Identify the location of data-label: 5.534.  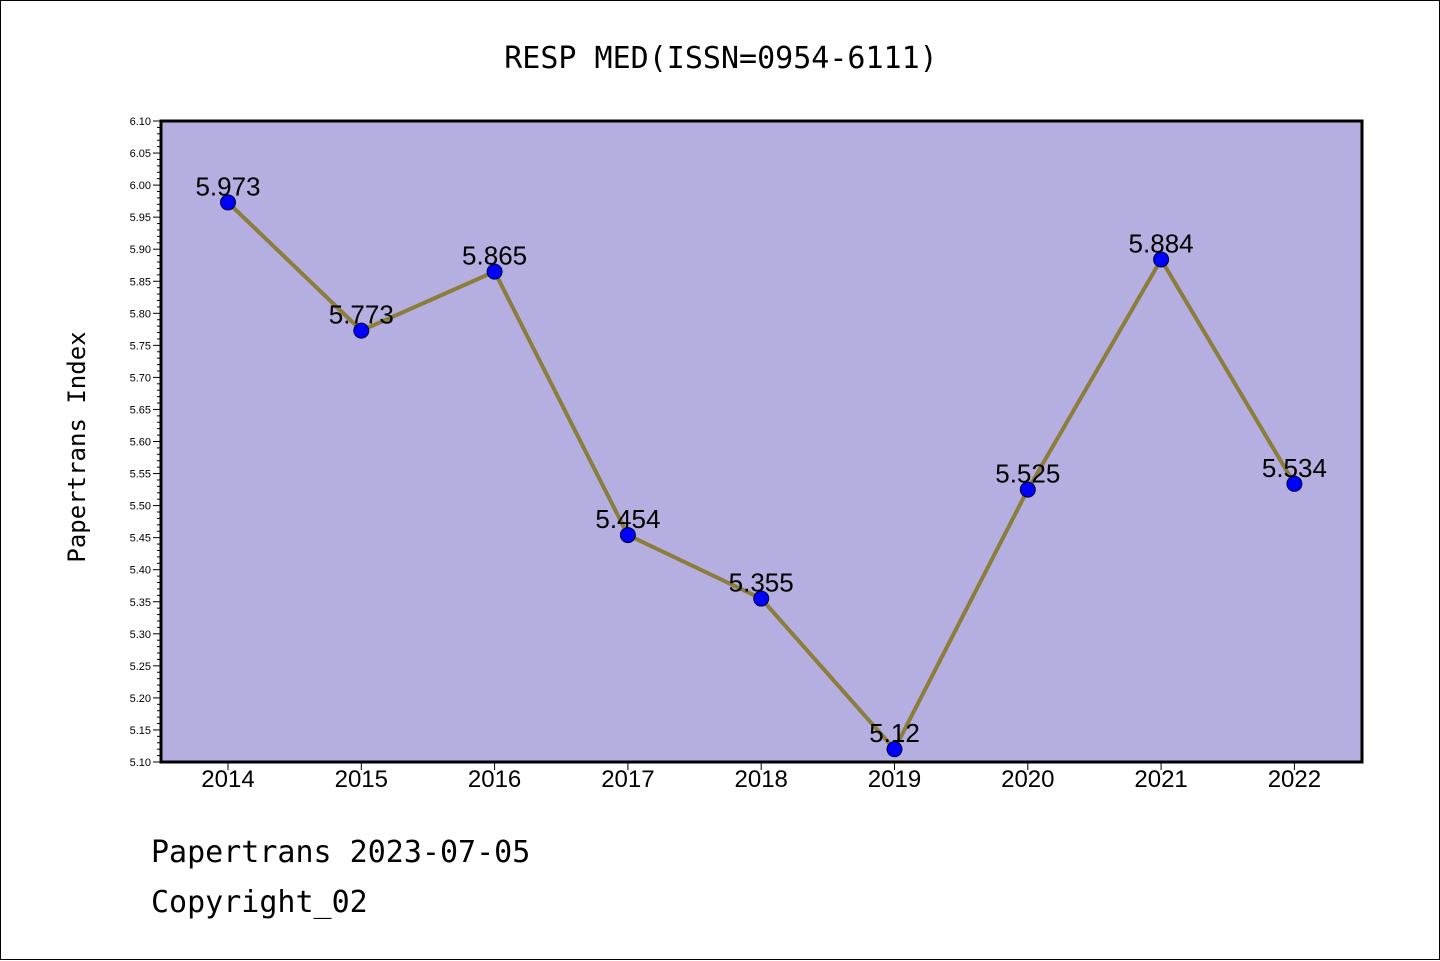
(1294, 468).